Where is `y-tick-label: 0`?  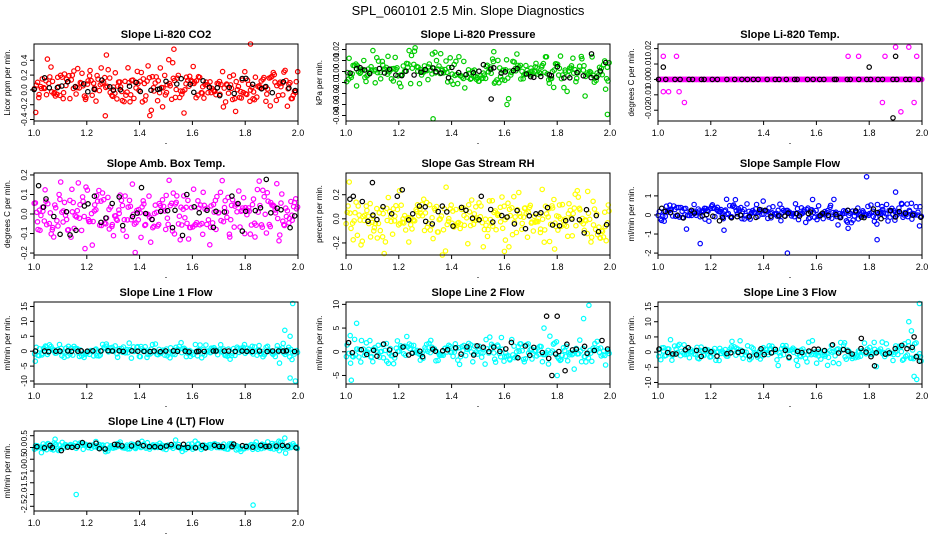
y-tick-label: 0 is located at coordinates (336, 351).